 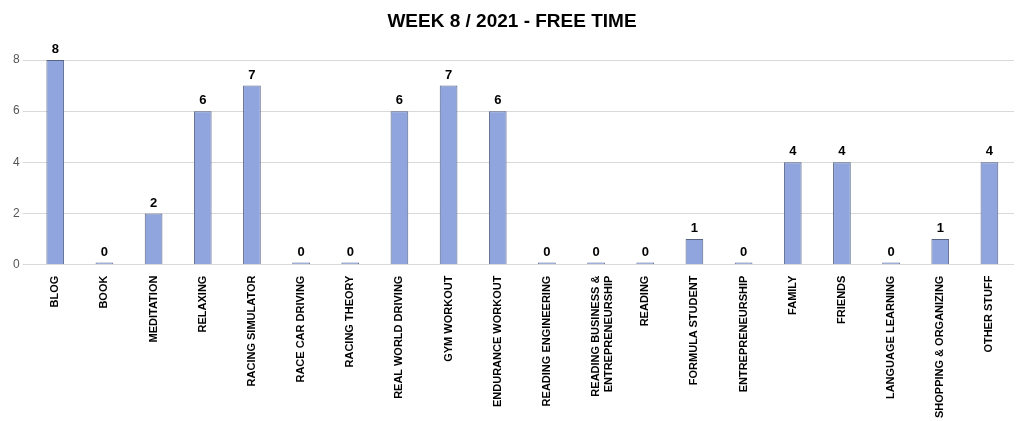 What do you see at coordinates (791, 294) in the screenshot?
I see `x-tick-label: FAMILY` at bounding box center [791, 294].